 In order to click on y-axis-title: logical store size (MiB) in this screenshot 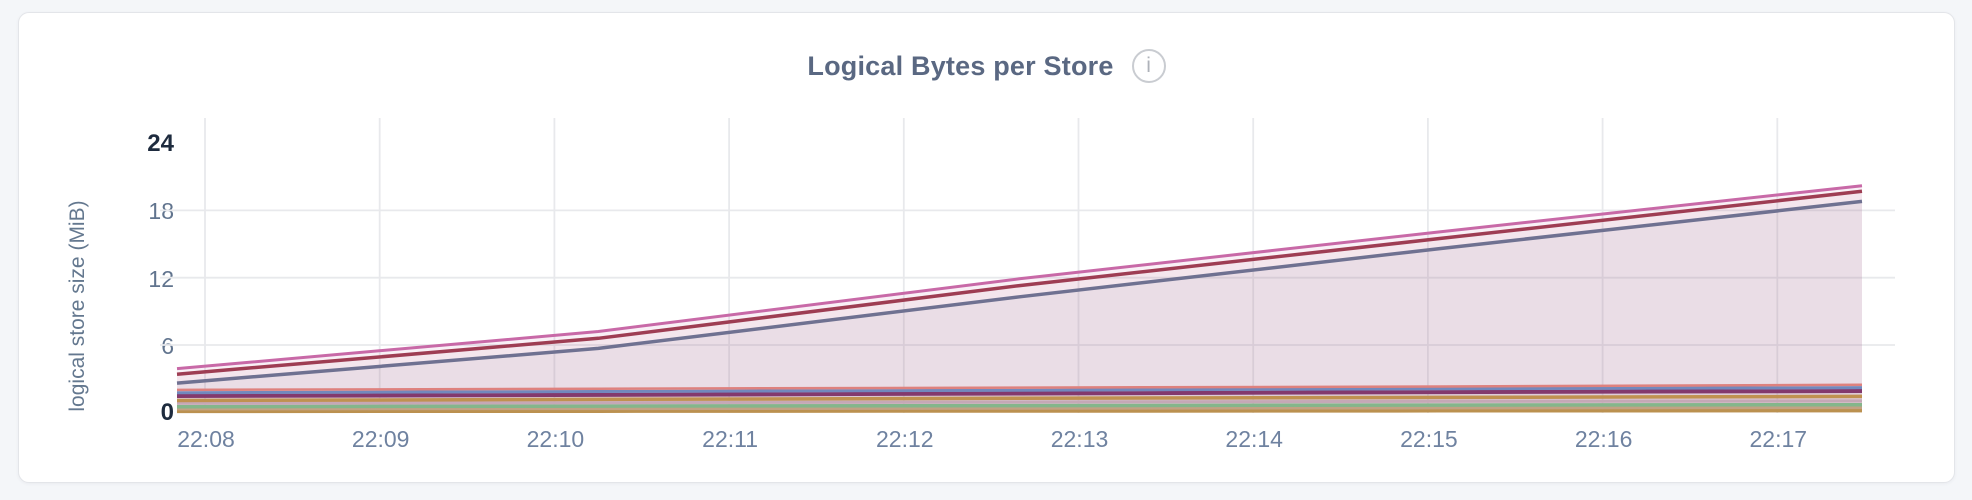, I will do `click(77, 306)`.